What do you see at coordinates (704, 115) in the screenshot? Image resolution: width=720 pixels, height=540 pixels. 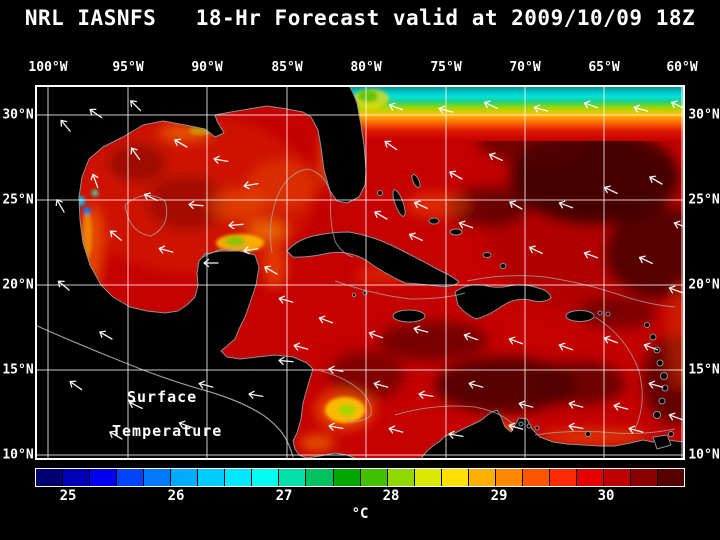 I see `lat-tick-label-right: 30°N` at bounding box center [704, 115].